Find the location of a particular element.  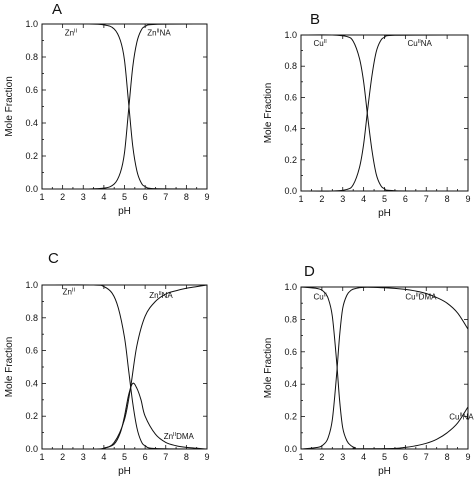

series-label: CuIIDMA is located at coordinates (421, 297).